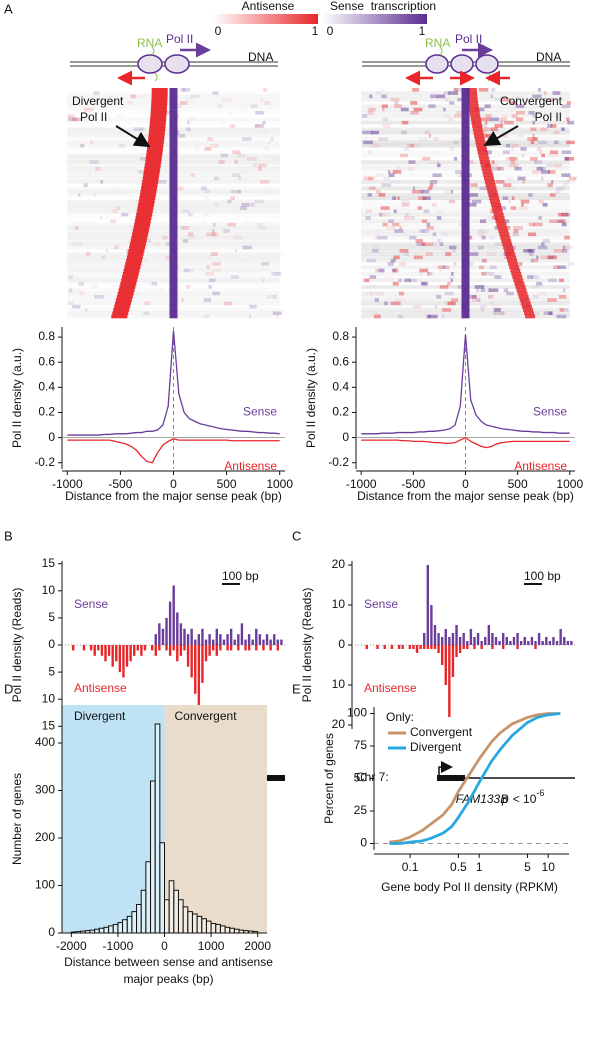  I want to click on colorbar-label: Antisense, so click(268, 6).